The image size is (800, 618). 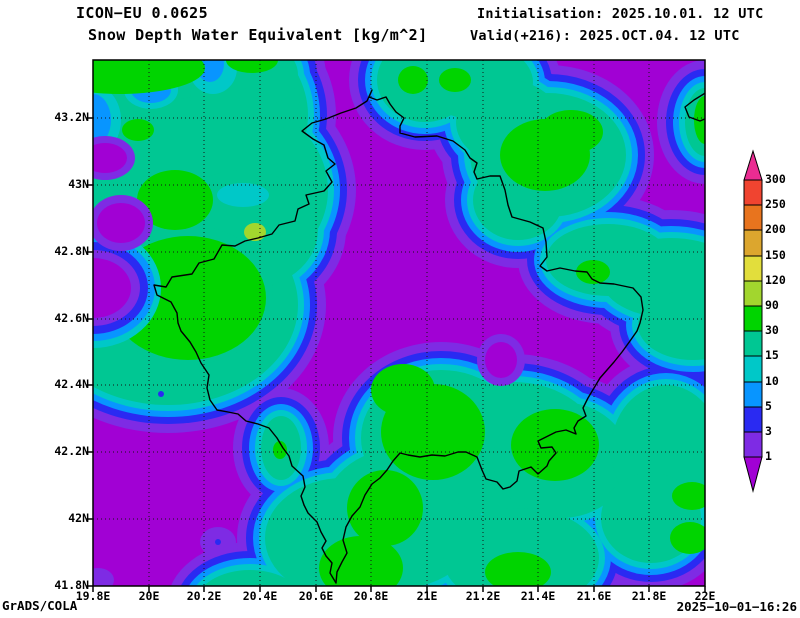 What do you see at coordinates (149, 596) in the screenshot?
I see `lon-tick-label: 20E` at bounding box center [149, 596].